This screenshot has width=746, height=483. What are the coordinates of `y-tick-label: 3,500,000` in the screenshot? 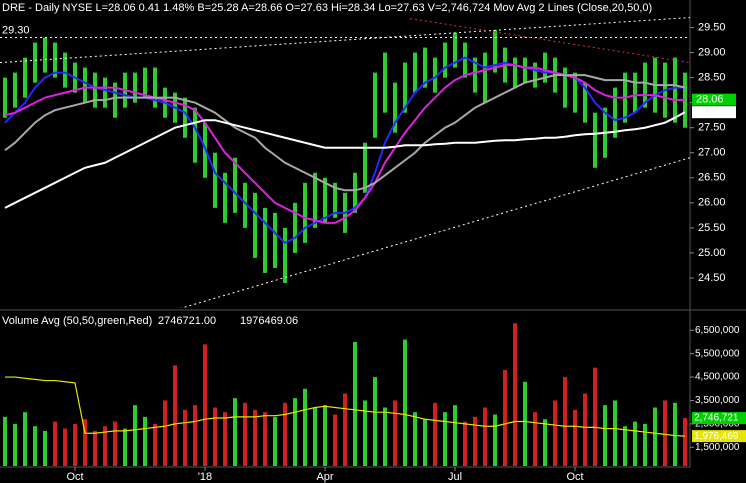 It's located at (717, 400).